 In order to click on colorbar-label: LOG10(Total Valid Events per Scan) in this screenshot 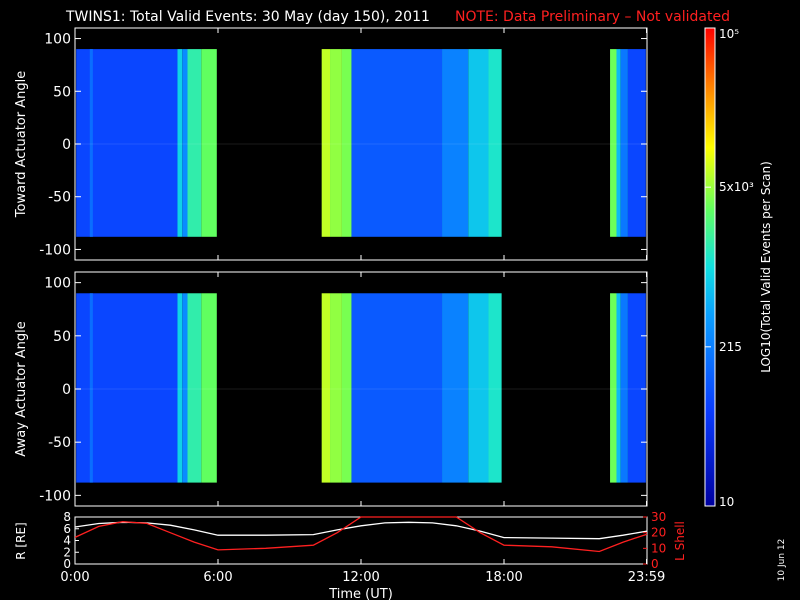, I will do `click(766, 267)`.